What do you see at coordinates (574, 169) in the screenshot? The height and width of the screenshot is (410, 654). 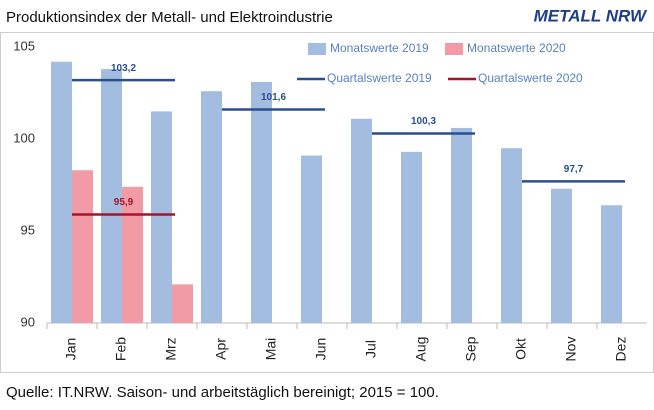 I see `quarter-label: 97,7` at bounding box center [574, 169].